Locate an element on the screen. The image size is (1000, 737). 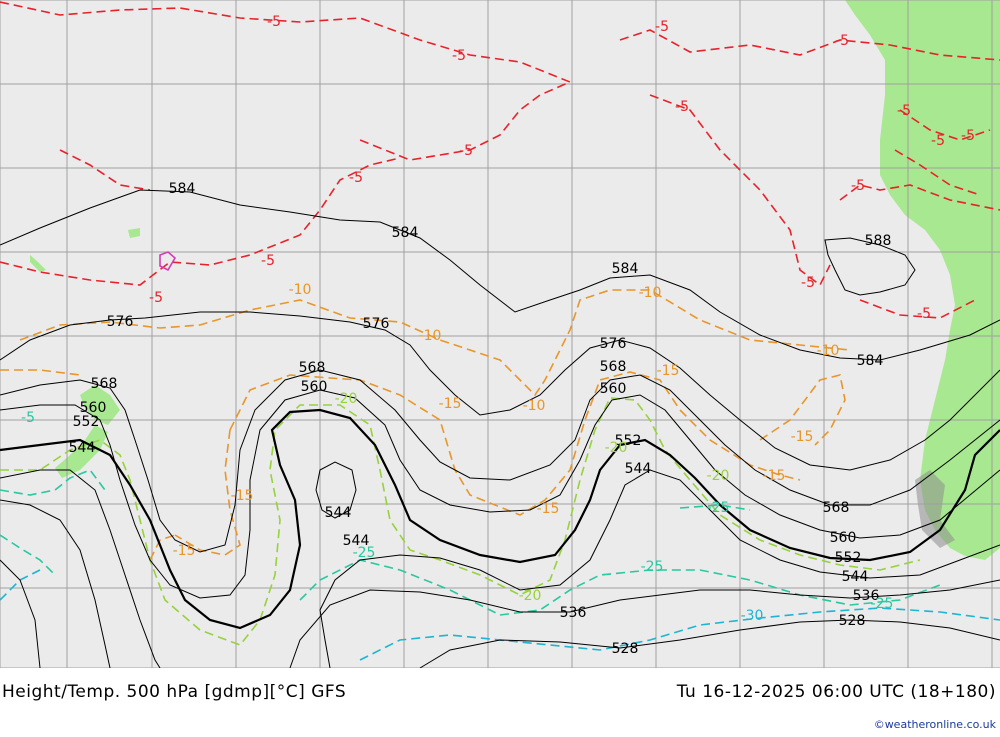
height-contour-label: 536 is located at coordinates (573, 613).